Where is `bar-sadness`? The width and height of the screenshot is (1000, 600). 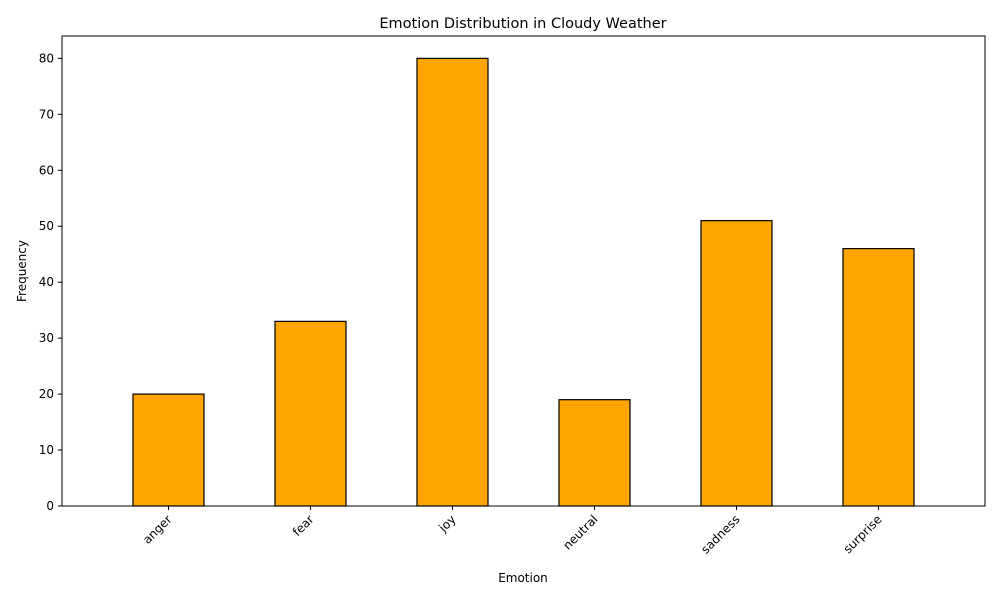
bar-sadness is located at coordinates (736, 363).